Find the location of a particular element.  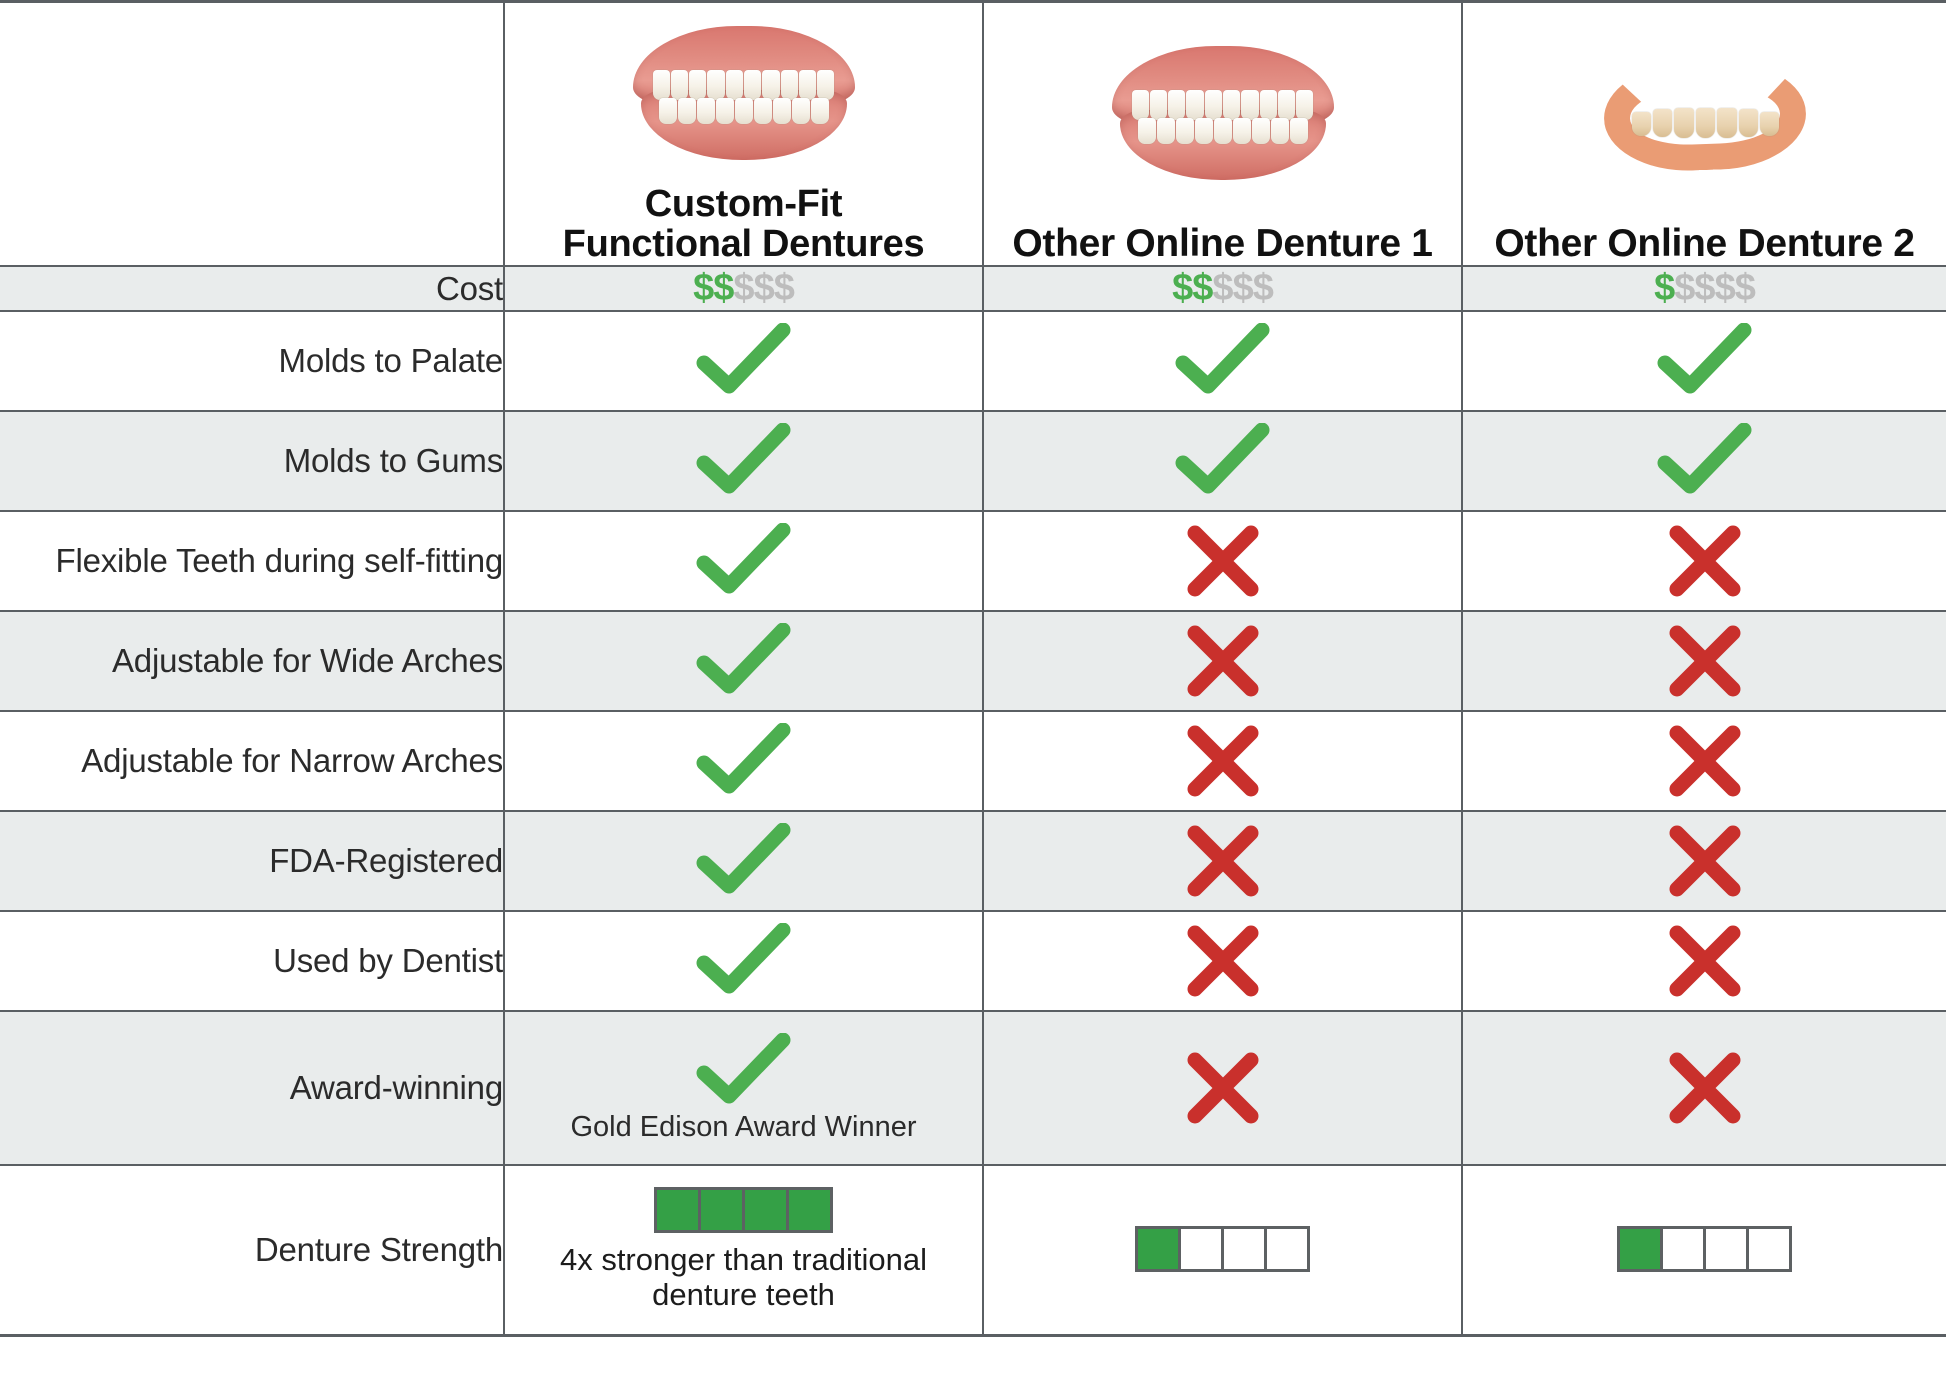

row-label-0: Cost is located at coordinates (252, 288).